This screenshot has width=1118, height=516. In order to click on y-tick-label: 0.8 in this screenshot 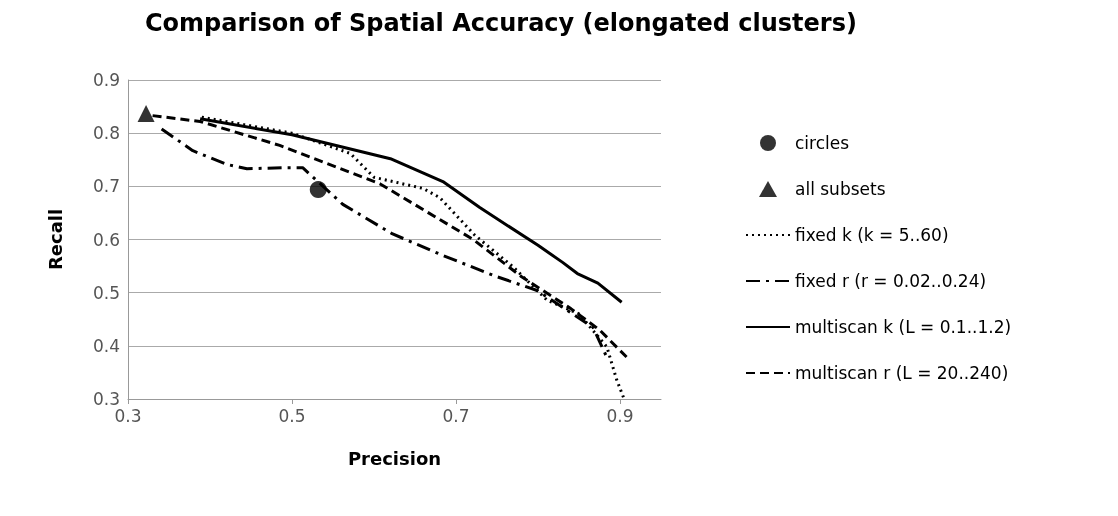, I will do `click(106, 133)`.